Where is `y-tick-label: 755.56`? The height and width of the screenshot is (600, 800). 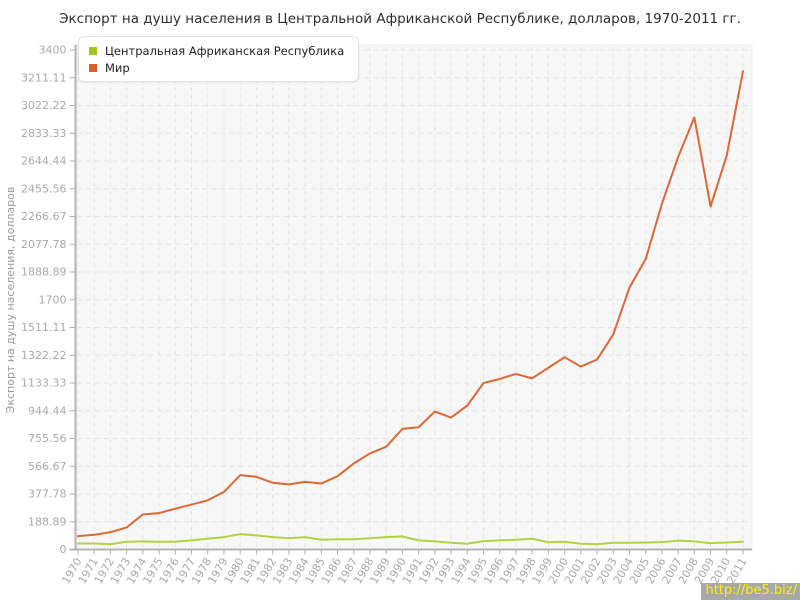
y-tick-label: 755.56 is located at coordinates (47, 438).